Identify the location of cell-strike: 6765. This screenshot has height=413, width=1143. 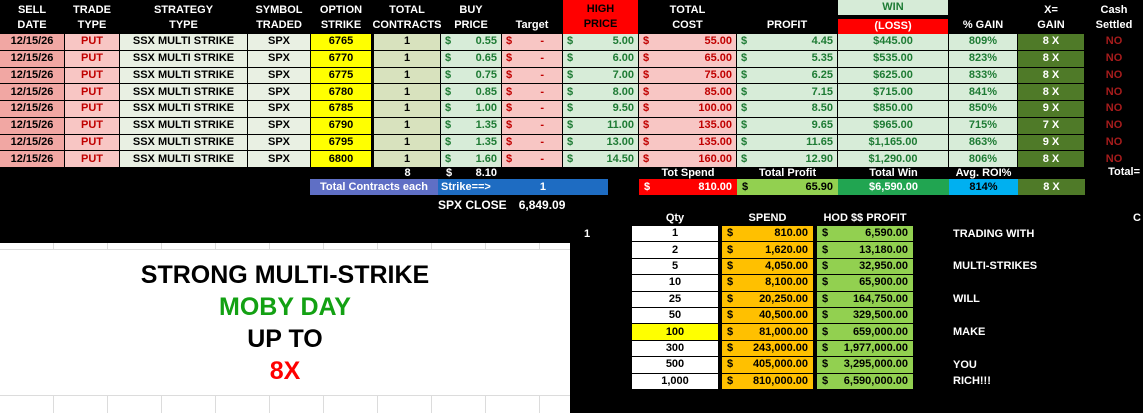
(342, 42).